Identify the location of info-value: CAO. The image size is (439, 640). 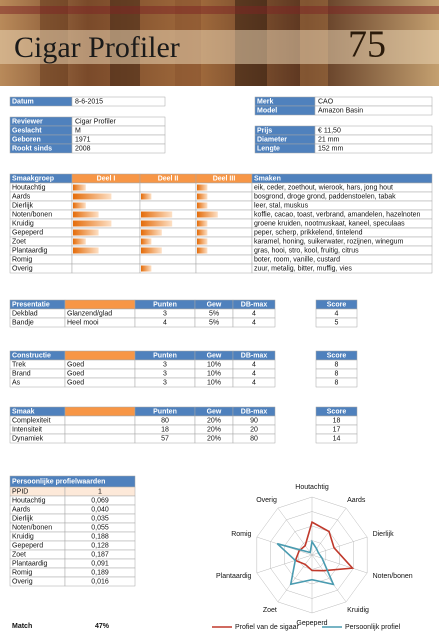
(326, 101).